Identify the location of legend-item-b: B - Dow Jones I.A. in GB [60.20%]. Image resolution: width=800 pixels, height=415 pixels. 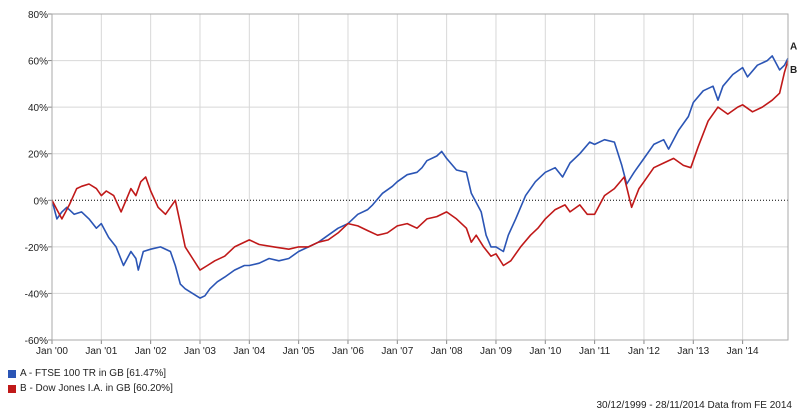
(90, 388).